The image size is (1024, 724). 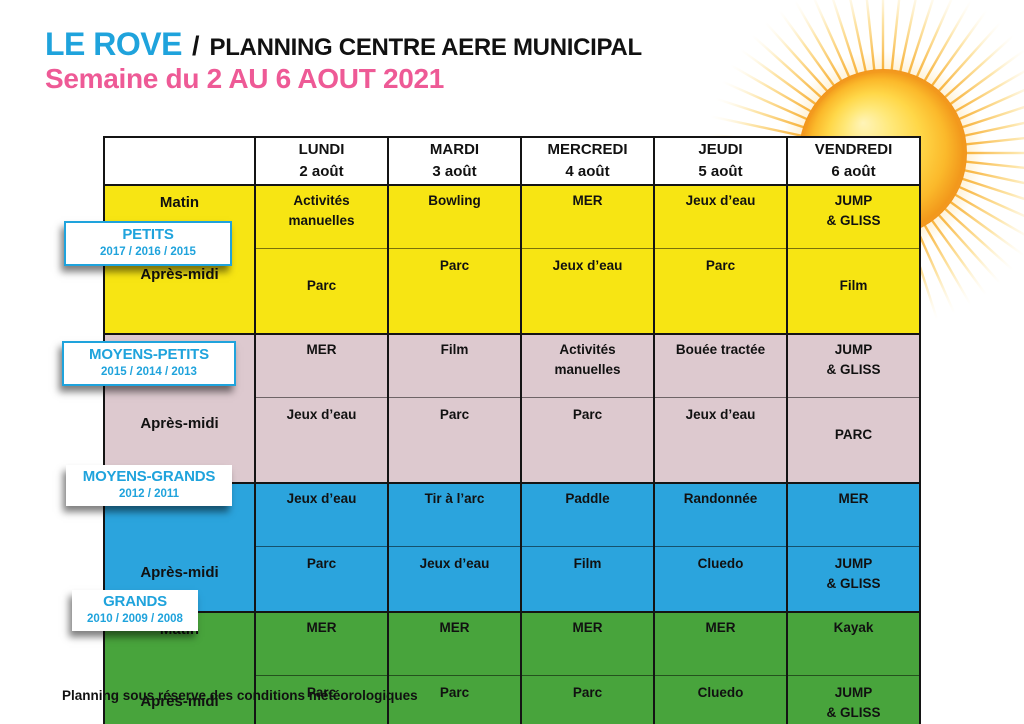 I want to click on activity-grands-matin-day1: MER, so click(x=321, y=643).